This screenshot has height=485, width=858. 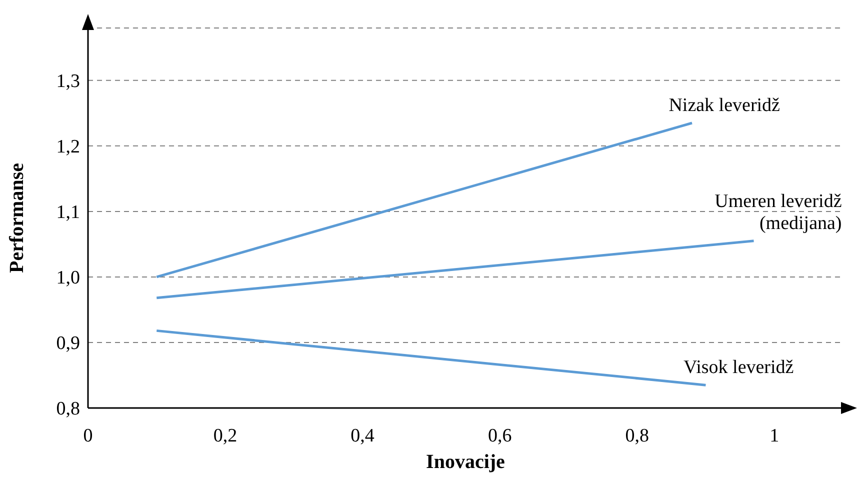 What do you see at coordinates (362, 435) in the screenshot?
I see `x-tick-label: 0,4` at bounding box center [362, 435].